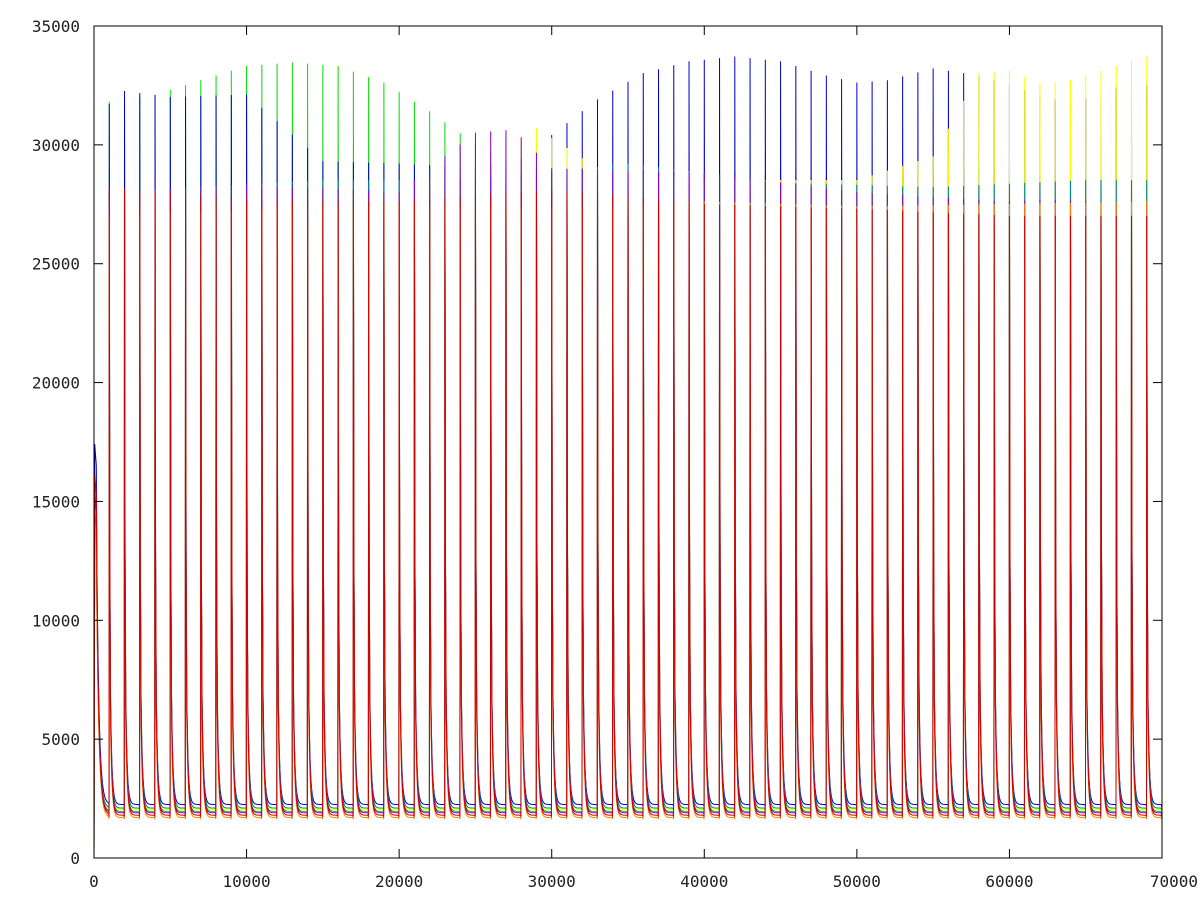 This screenshot has width=1200, height=900. I want to click on y-tick-label: 0, so click(75, 858).